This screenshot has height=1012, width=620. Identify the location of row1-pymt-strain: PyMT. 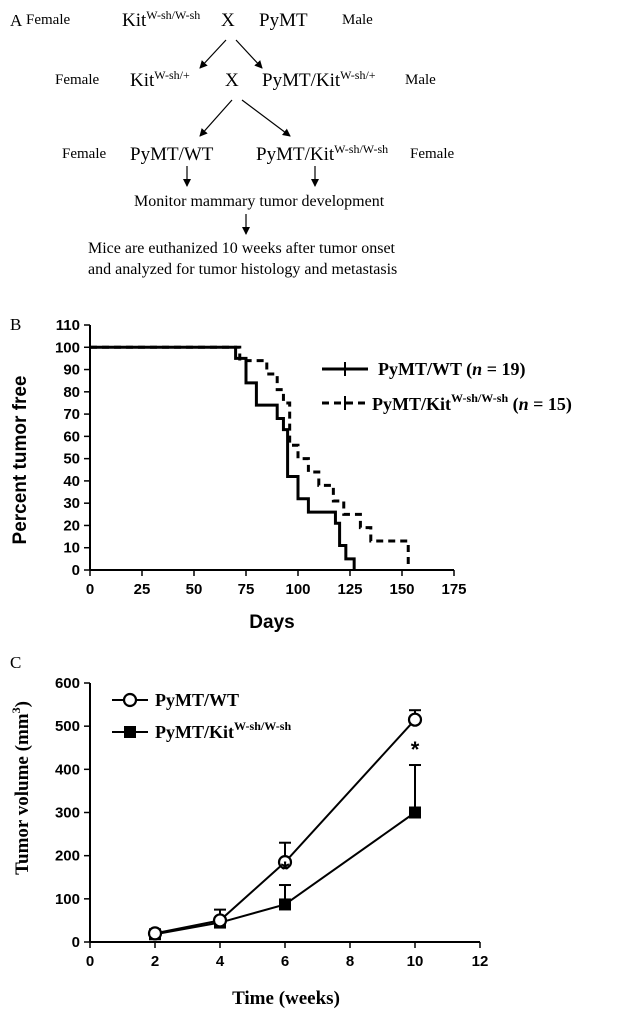
(283, 20).